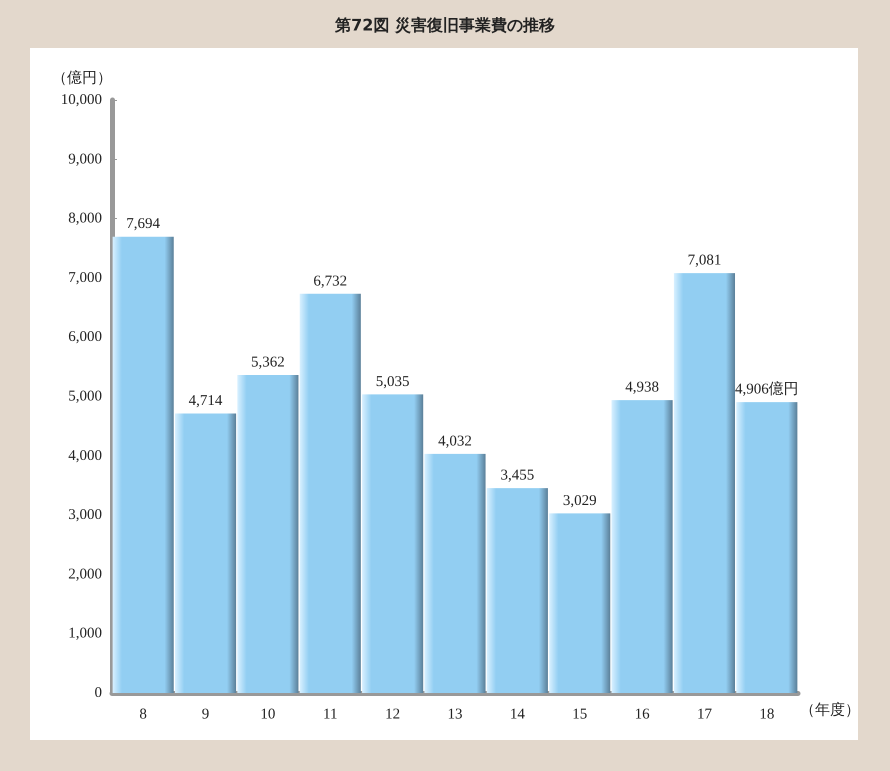 The height and width of the screenshot is (771, 890). Describe the element at coordinates (704, 714) in the screenshot. I see `x-tick-label: 17` at that location.